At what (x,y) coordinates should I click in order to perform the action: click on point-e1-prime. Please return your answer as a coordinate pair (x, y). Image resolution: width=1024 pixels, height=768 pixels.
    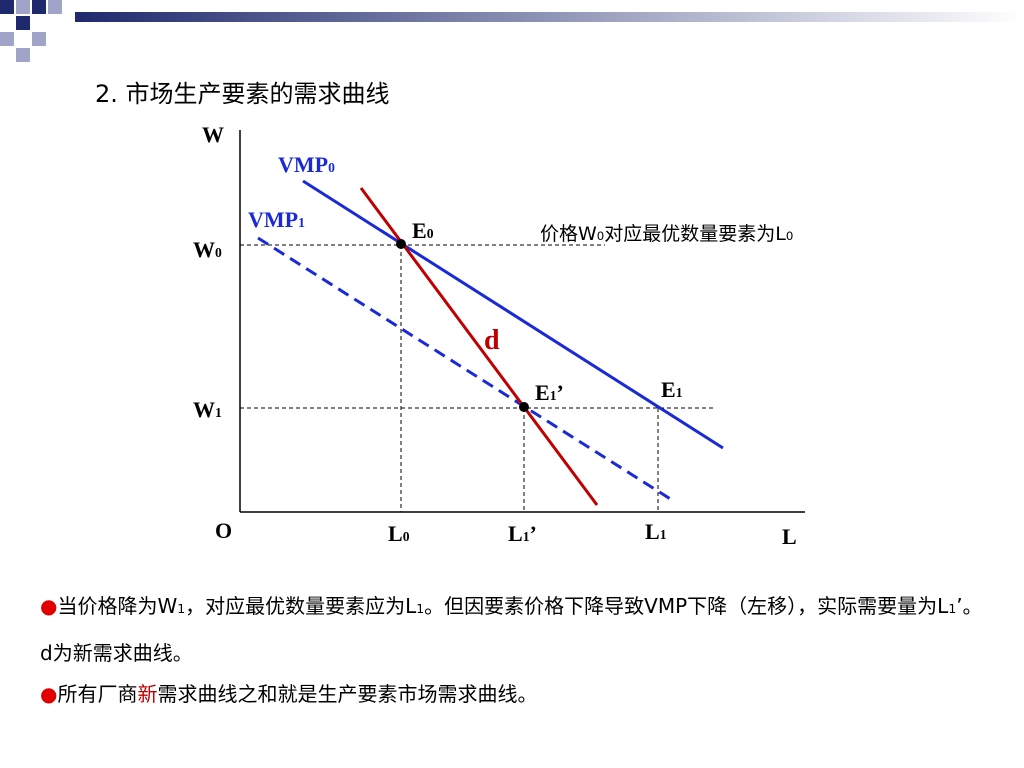
    Looking at the image, I should click on (524, 407).